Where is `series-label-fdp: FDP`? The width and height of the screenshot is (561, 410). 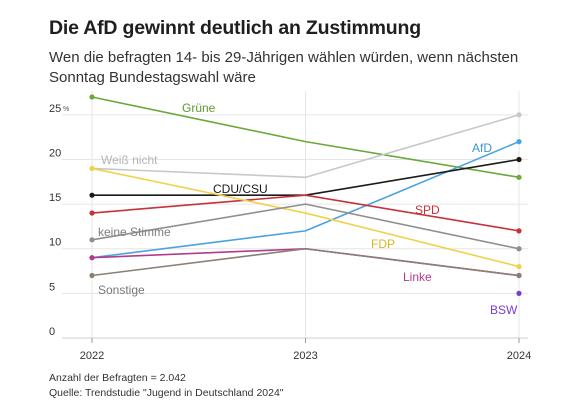
series-label-fdp: FDP is located at coordinates (383, 244).